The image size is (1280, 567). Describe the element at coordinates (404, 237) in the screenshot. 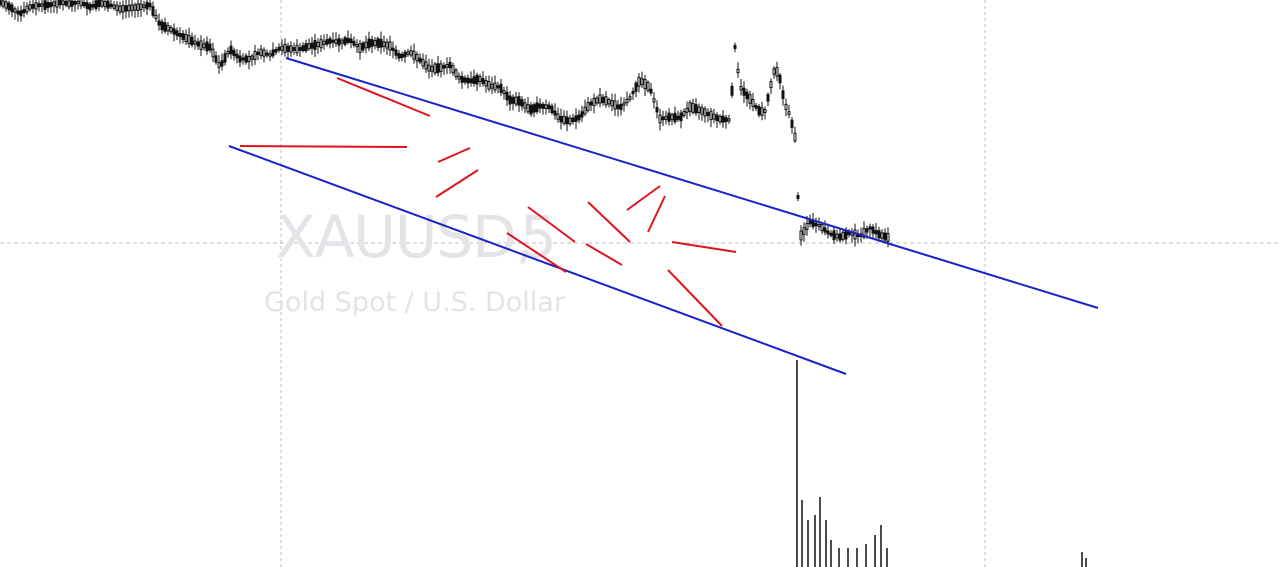

I see `watermark-symbol: XAUUSD,` at that location.